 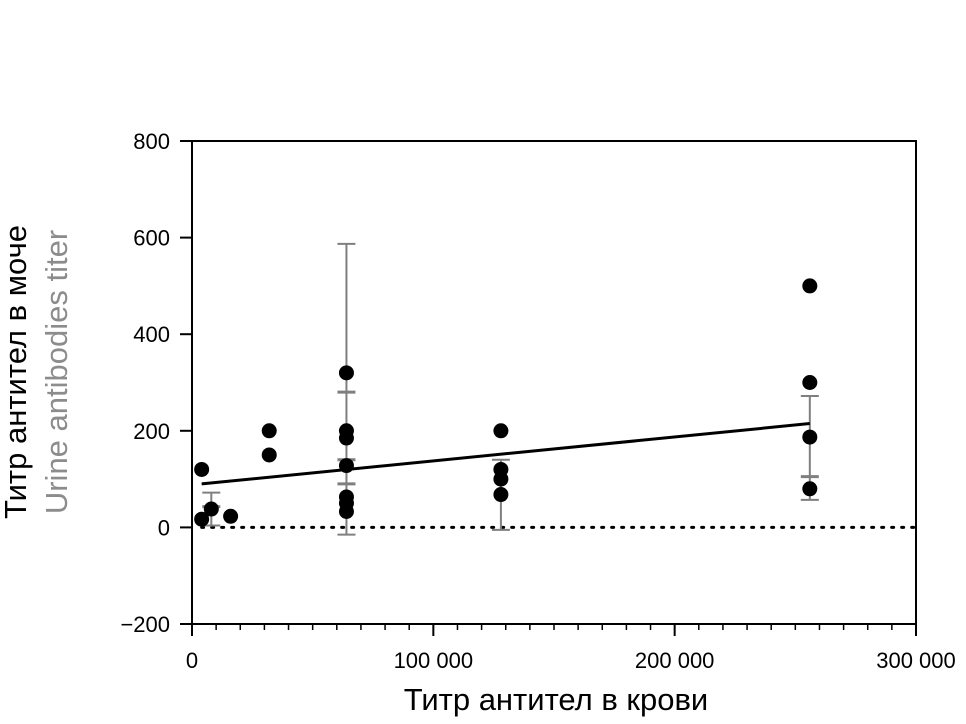 What do you see at coordinates (192, 660) in the screenshot?
I see `x-tick-label: 0` at bounding box center [192, 660].